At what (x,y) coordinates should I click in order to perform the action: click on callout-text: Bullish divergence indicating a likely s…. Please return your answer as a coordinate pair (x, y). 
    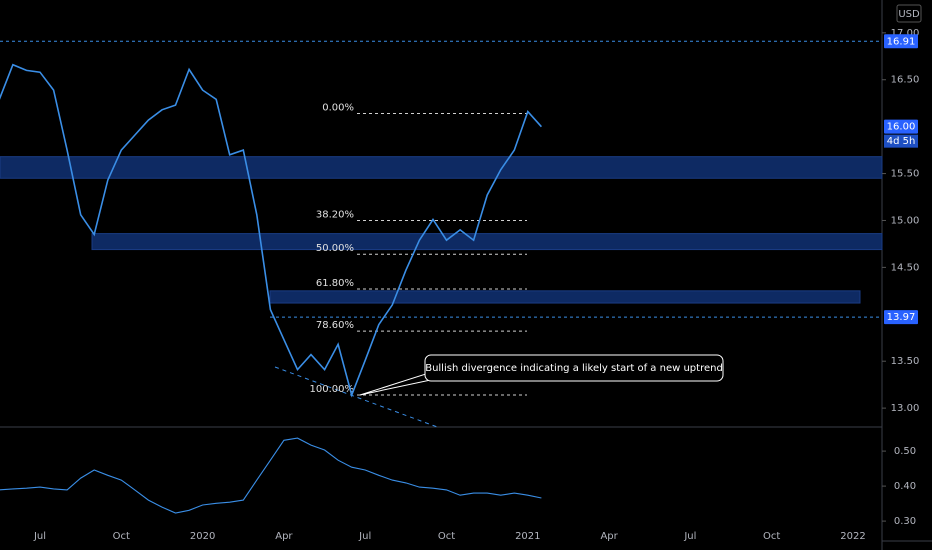
    Looking at the image, I should click on (574, 368).